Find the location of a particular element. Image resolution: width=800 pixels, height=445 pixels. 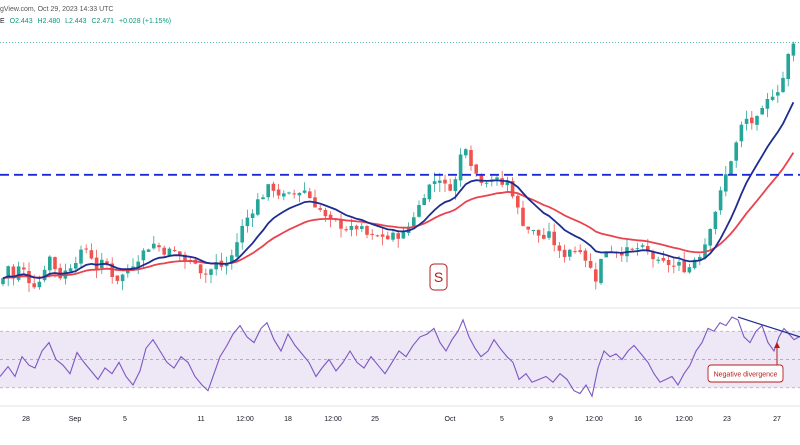

ohlc-close: C2.471 is located at coordinates (103, 21).